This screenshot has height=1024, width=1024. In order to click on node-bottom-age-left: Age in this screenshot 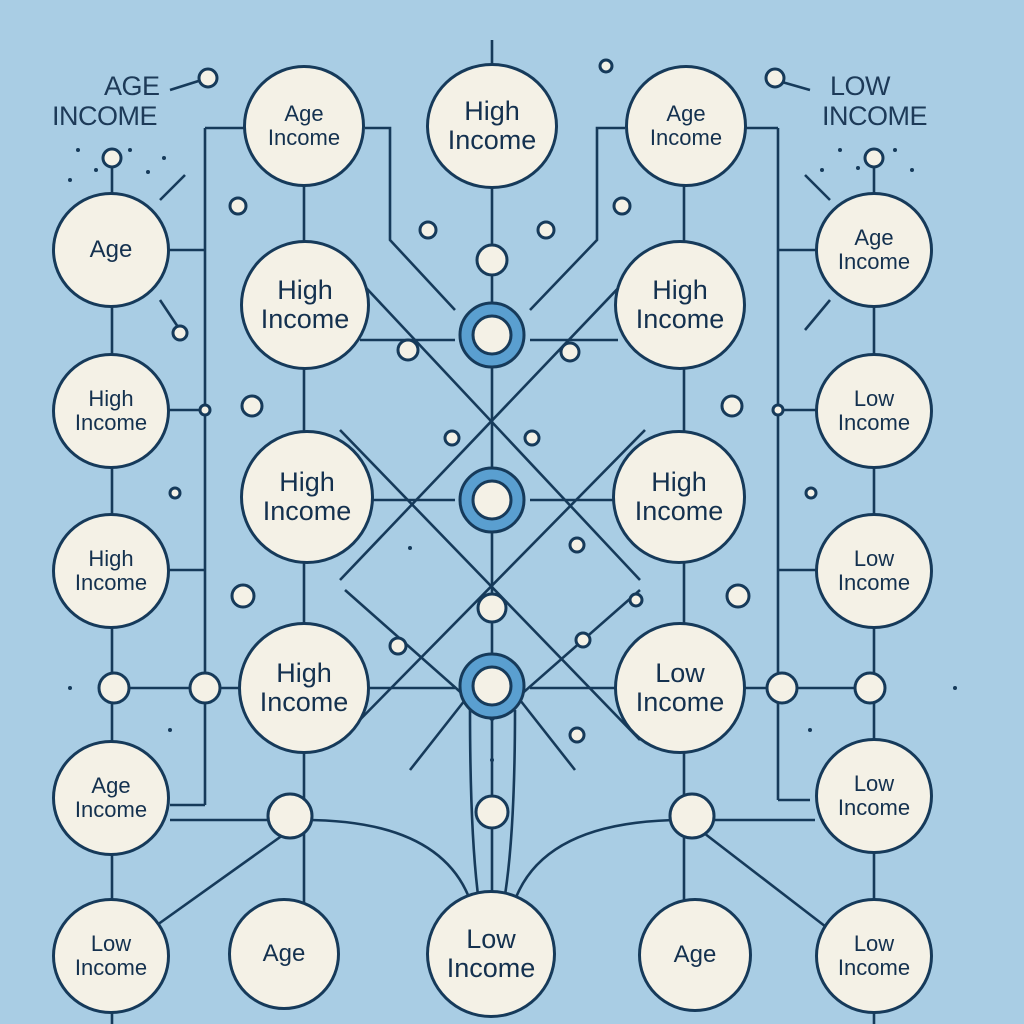, I will do `click(284, 954)`.